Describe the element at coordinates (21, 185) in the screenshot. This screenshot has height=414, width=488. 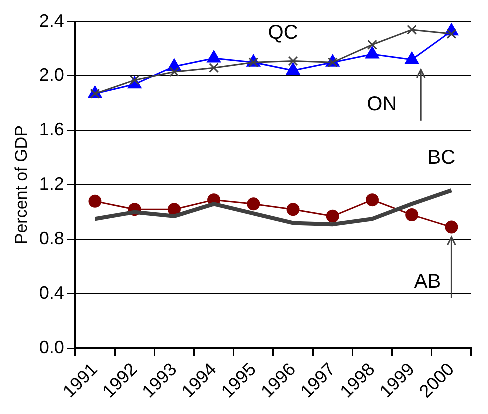
I see `y-axis-title: Percent of GDP` at that location.